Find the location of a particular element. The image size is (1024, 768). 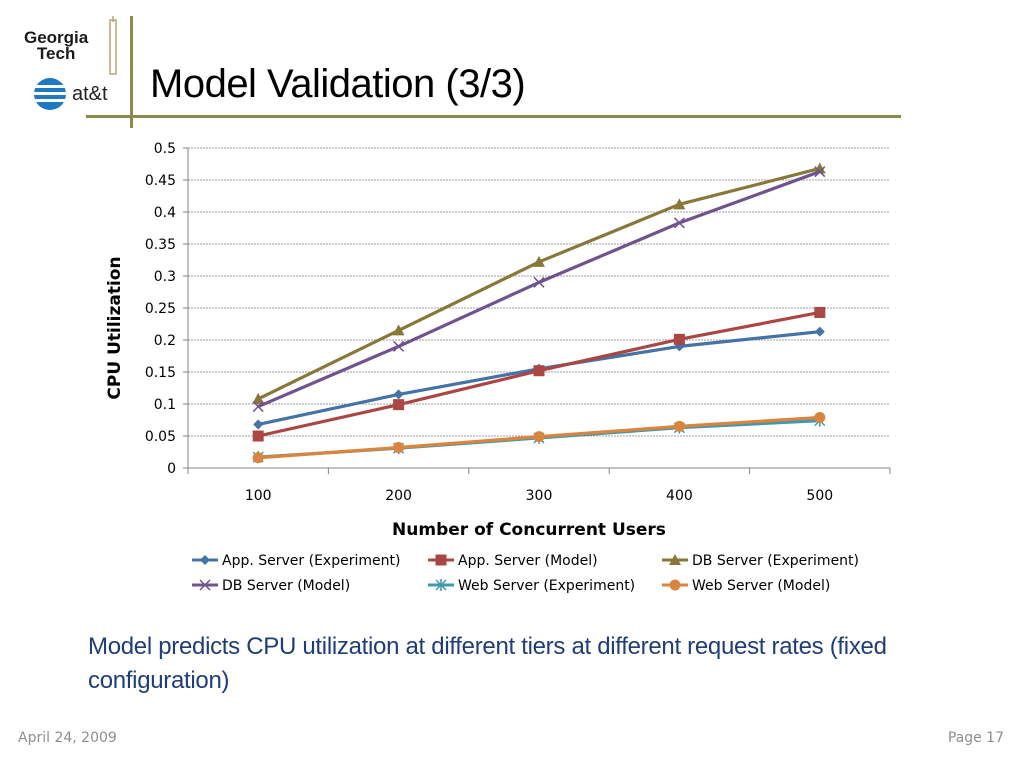

x-tick-label: 200 is located at coordinates (398, 496).